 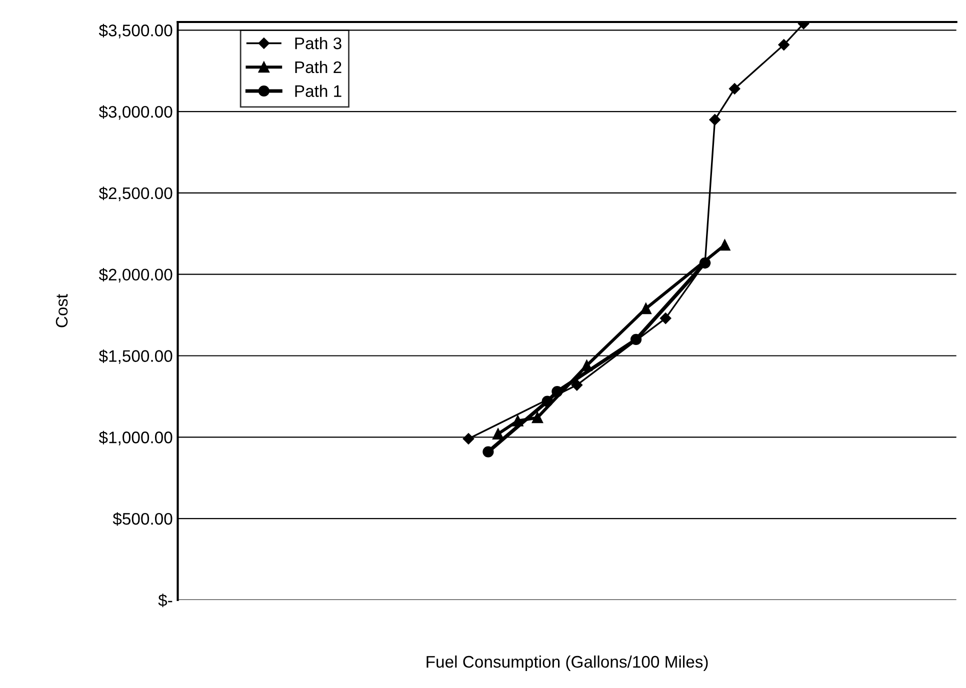 I want to click on x-axis-title: Fuel Consumption (Gallons/100 Miles), so click(x=567, y=663).